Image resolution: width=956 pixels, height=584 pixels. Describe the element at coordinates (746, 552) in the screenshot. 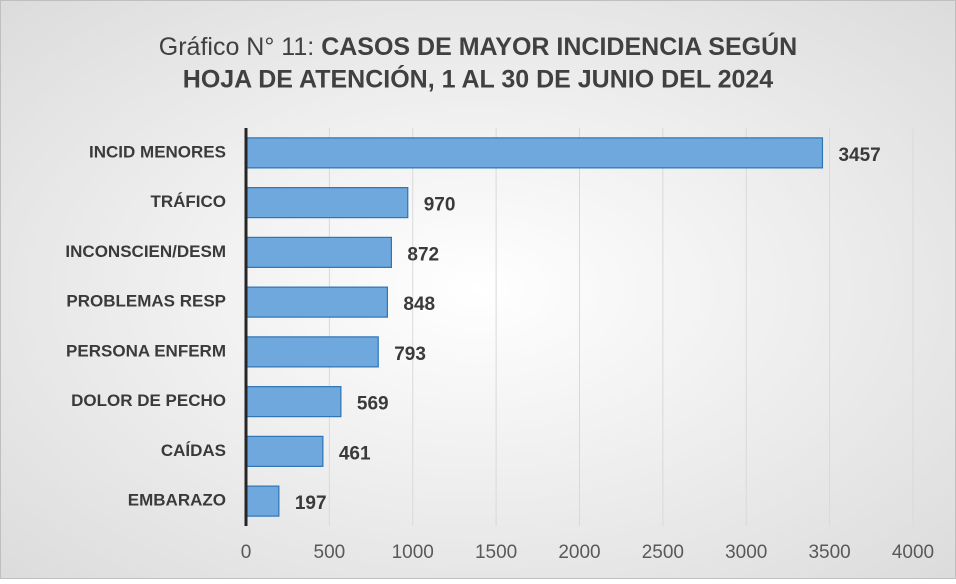

I see `x-tick-label: 3000` at that location.